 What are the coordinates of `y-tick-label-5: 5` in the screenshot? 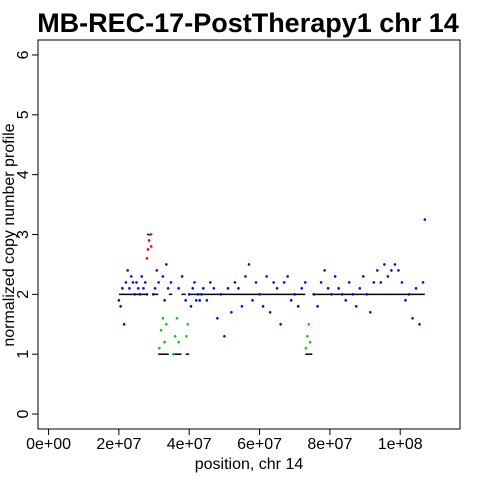 It's located at (23, 114).